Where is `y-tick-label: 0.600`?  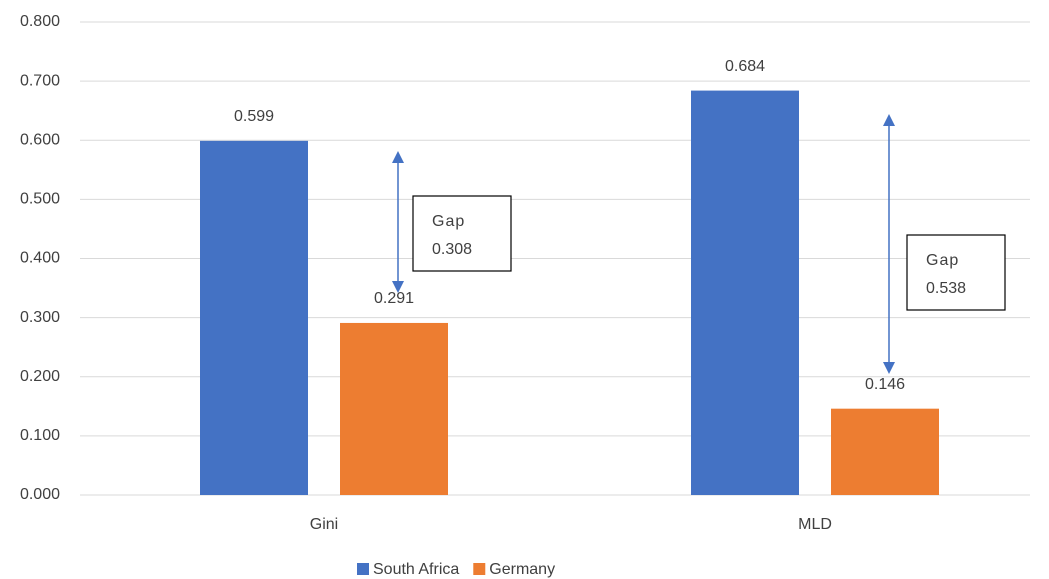 y-tick-label: 0.600 is located at coordinates (40, 139).